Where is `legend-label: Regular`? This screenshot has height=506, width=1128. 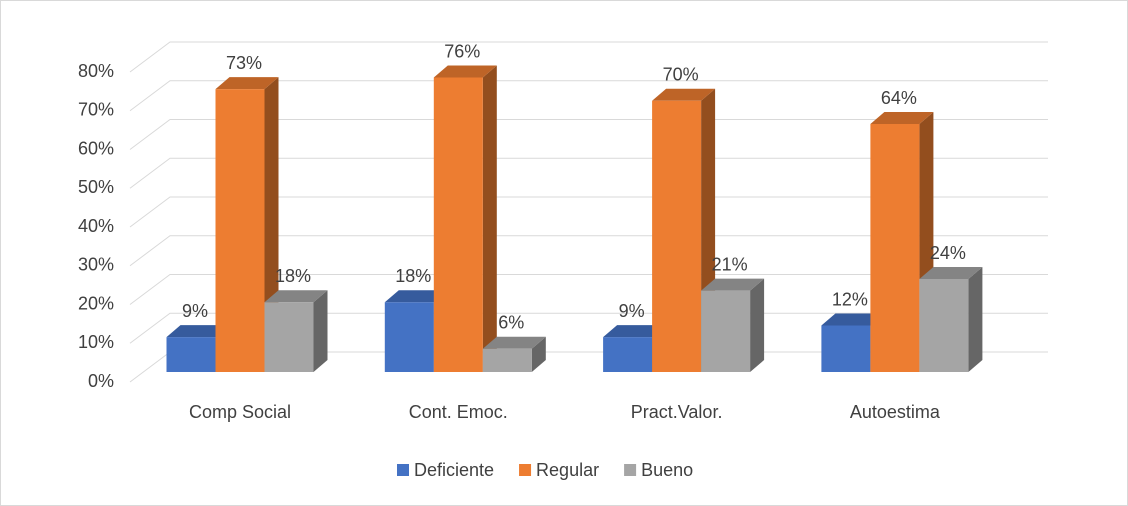
legend-label: Regular is located at coordinates (567, 470).